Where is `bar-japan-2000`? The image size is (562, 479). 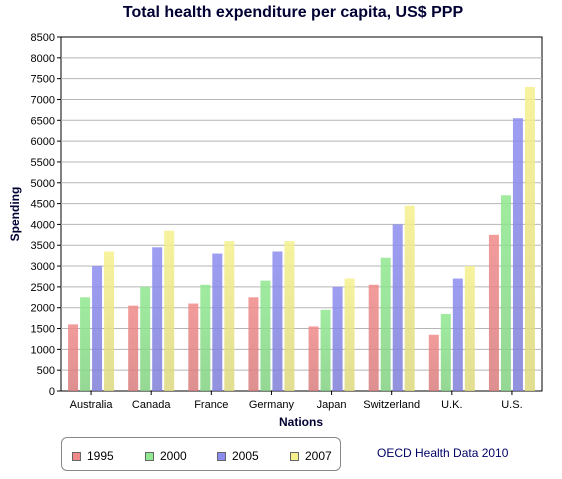 bar-japan-2000 is located at coordinates (325, 350).